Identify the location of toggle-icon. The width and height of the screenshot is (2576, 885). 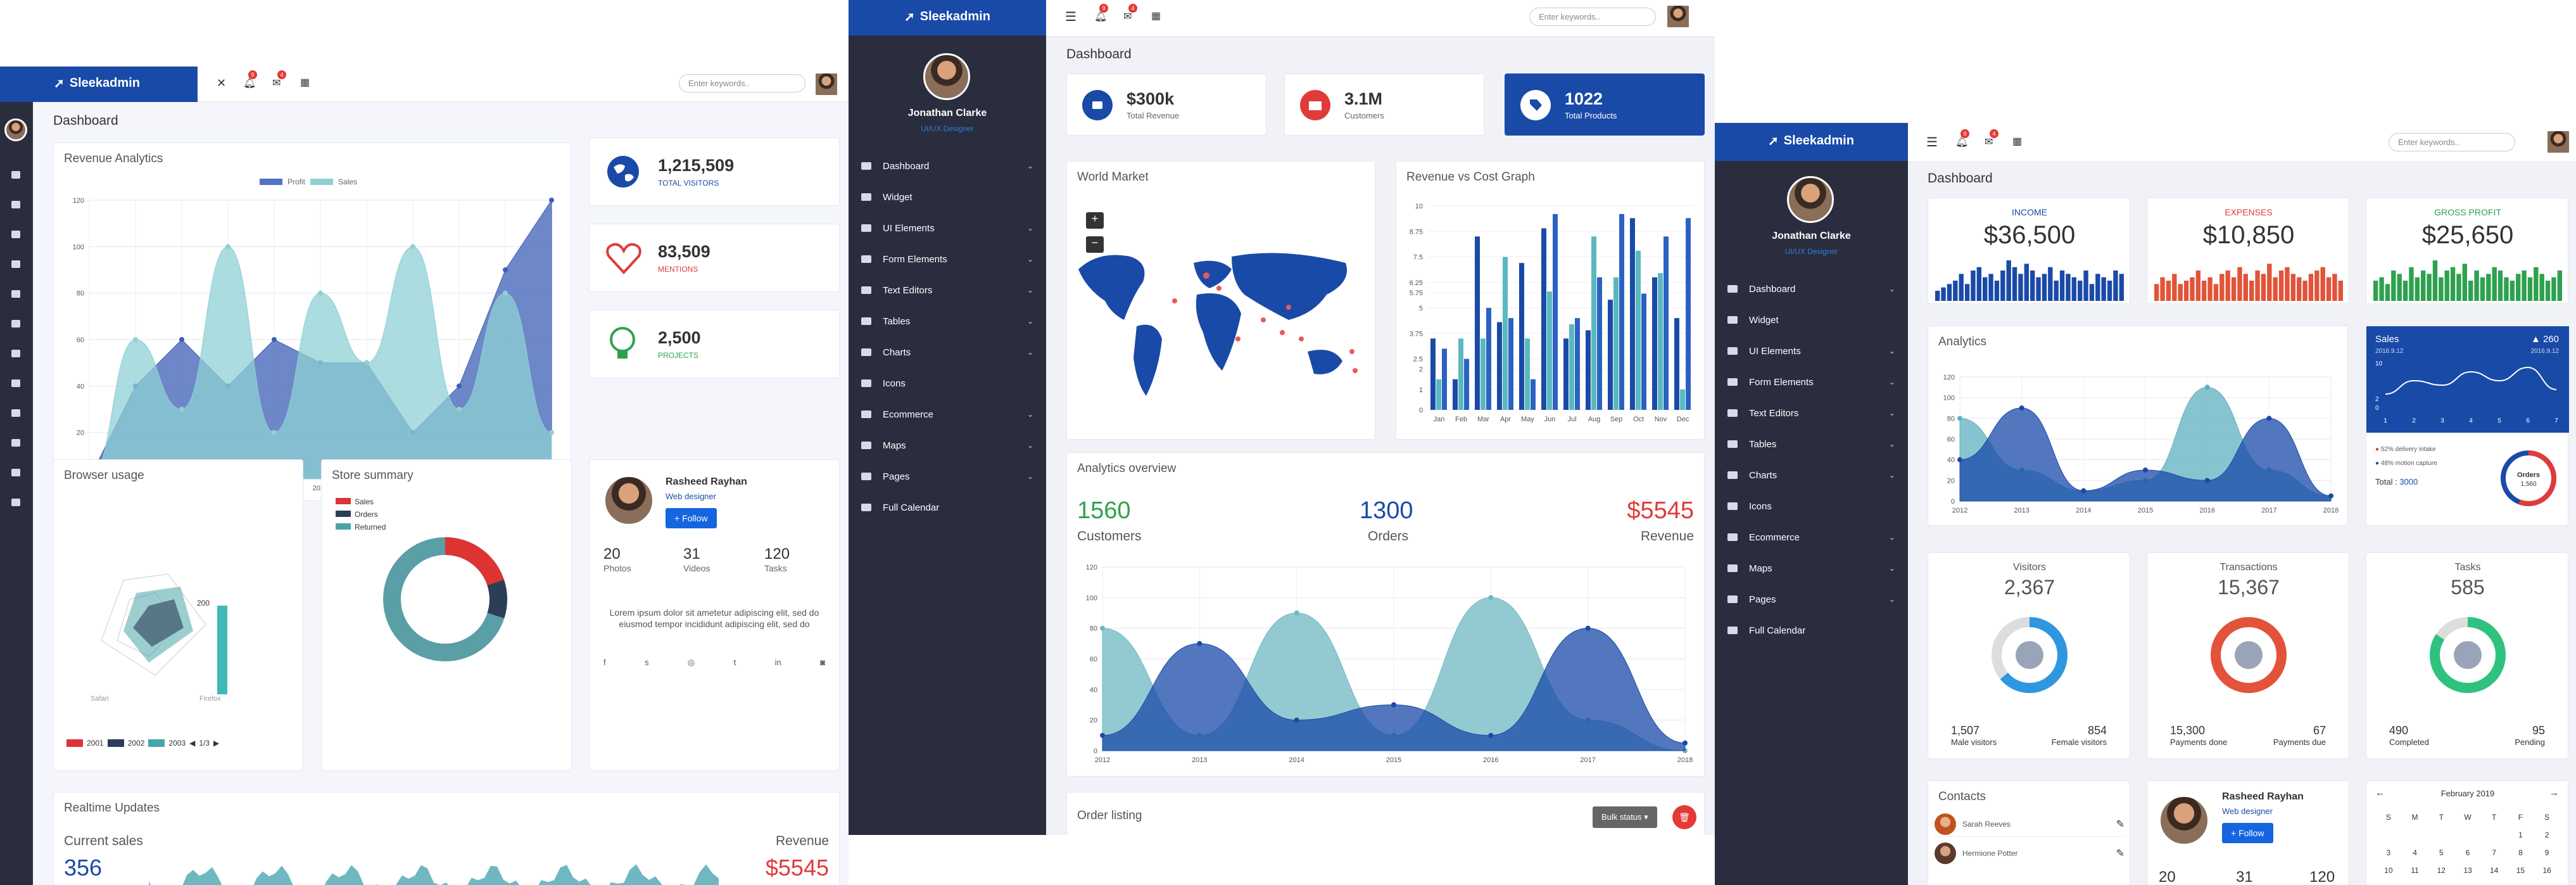
(15, 383).